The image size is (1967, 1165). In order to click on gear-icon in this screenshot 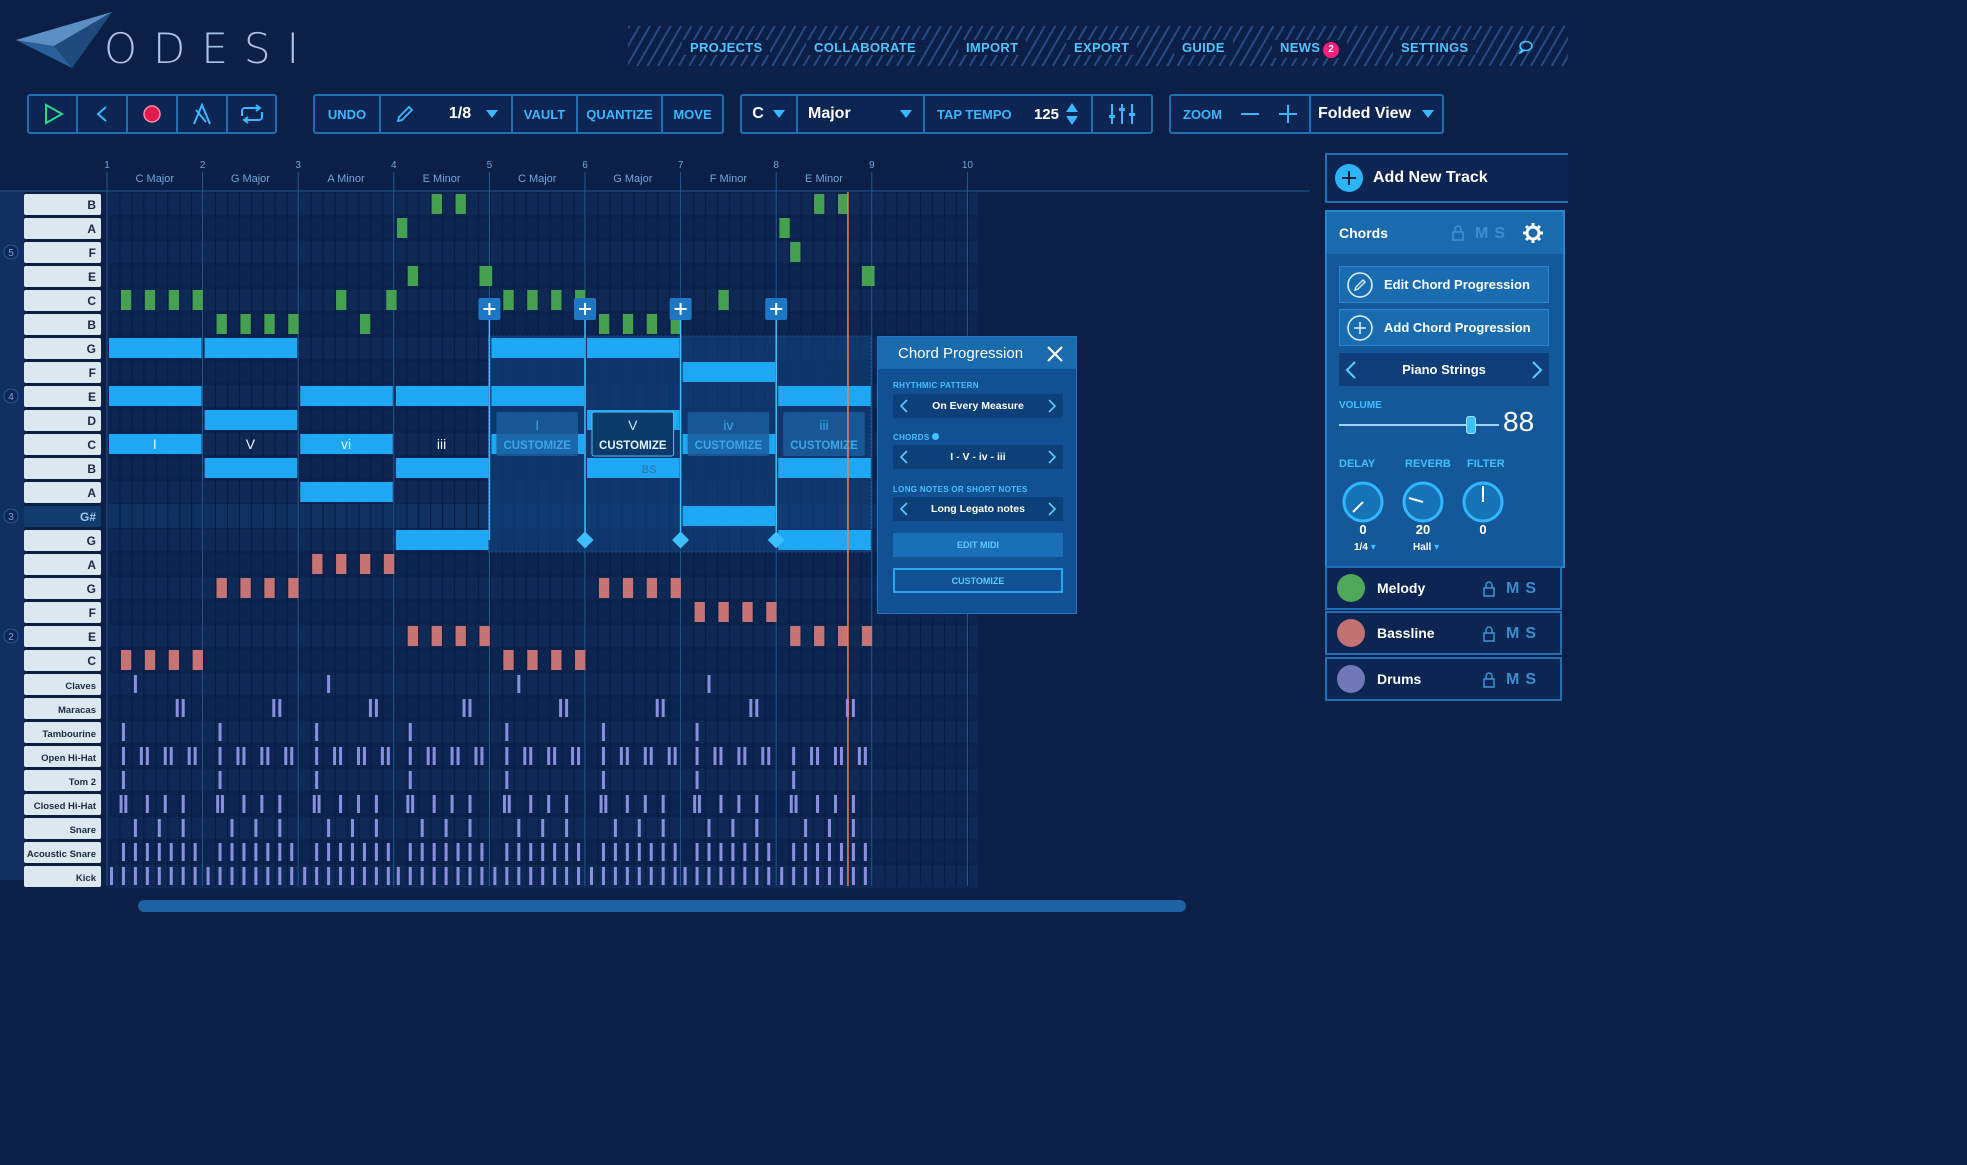, I will do `click(1533, 233)`.